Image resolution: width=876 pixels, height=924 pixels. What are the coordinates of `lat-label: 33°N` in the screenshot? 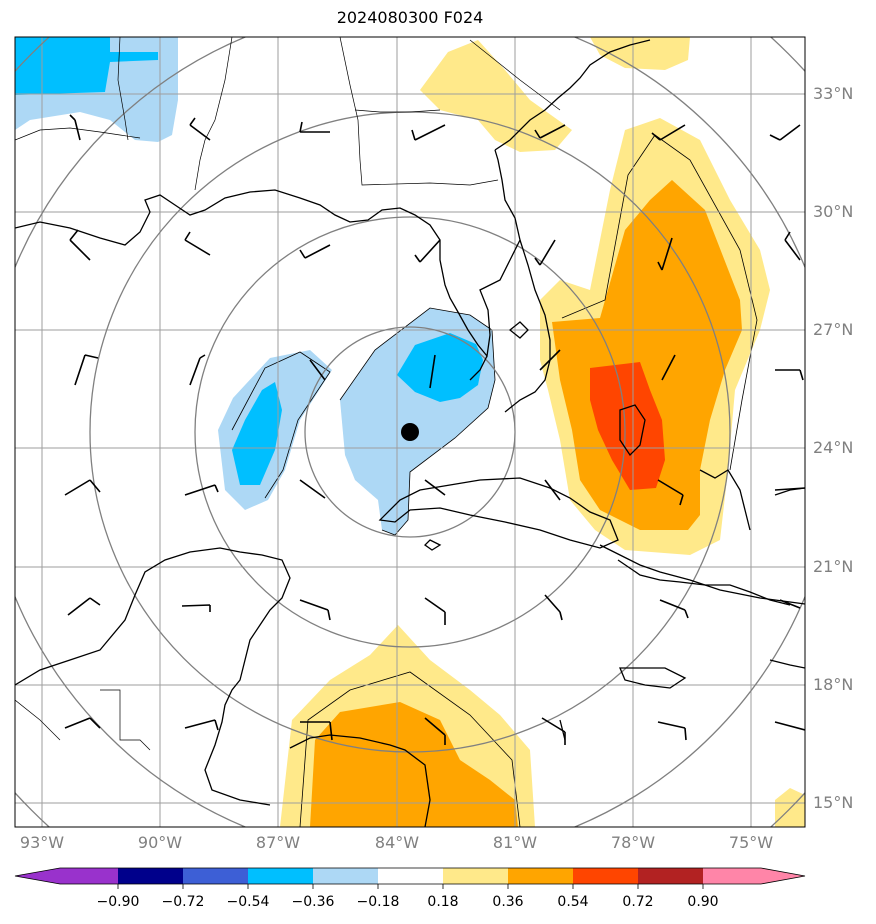 It's located at (833, 93).